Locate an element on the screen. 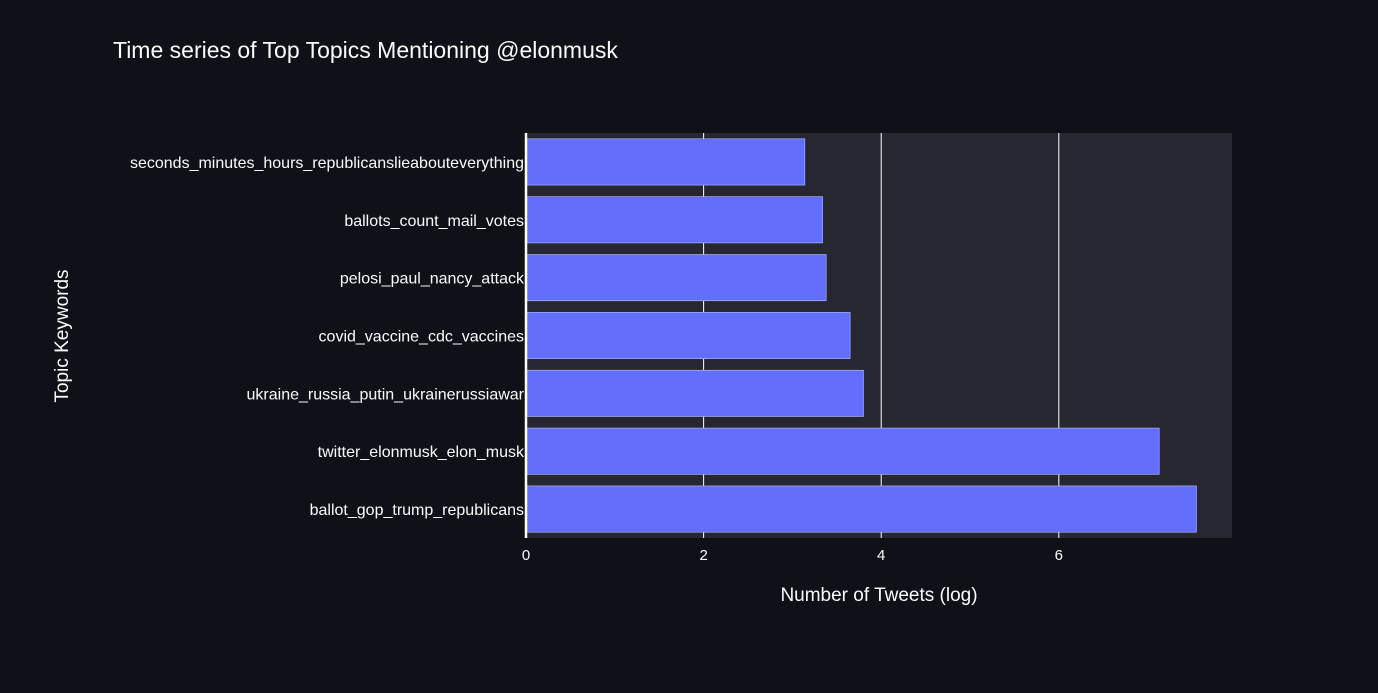  x-tick-label-2: 4 is located at coordinates (881, 555).